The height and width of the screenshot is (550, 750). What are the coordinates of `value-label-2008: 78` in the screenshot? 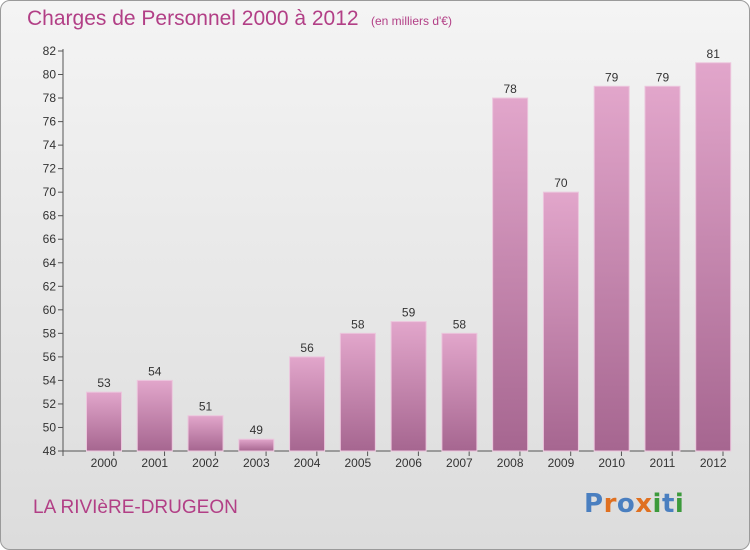 It's located at (510, 89).